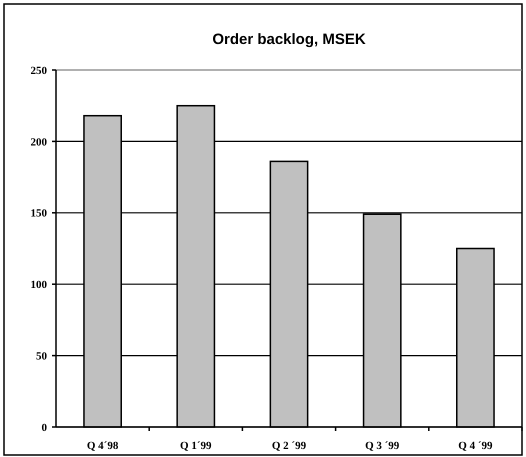 The height and width of the screenshot is (457, 526). What do you see at coordinates (289, 446) in the screenshot?
I see `x-tick-label: Q 2 ´99` at bounding box center [289, 446].